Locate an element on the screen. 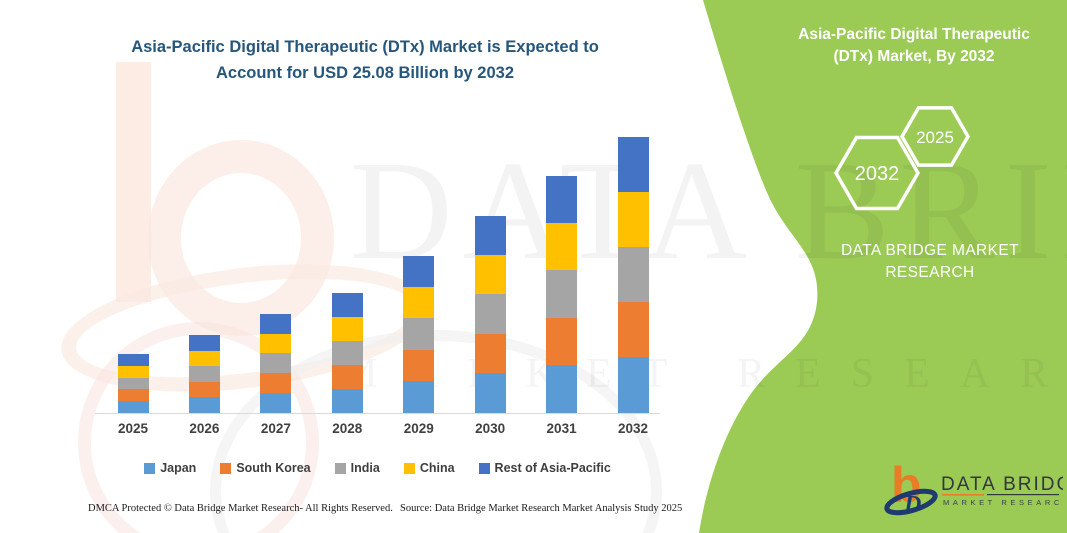  bar-2028 is located at coordinates (347, 353).